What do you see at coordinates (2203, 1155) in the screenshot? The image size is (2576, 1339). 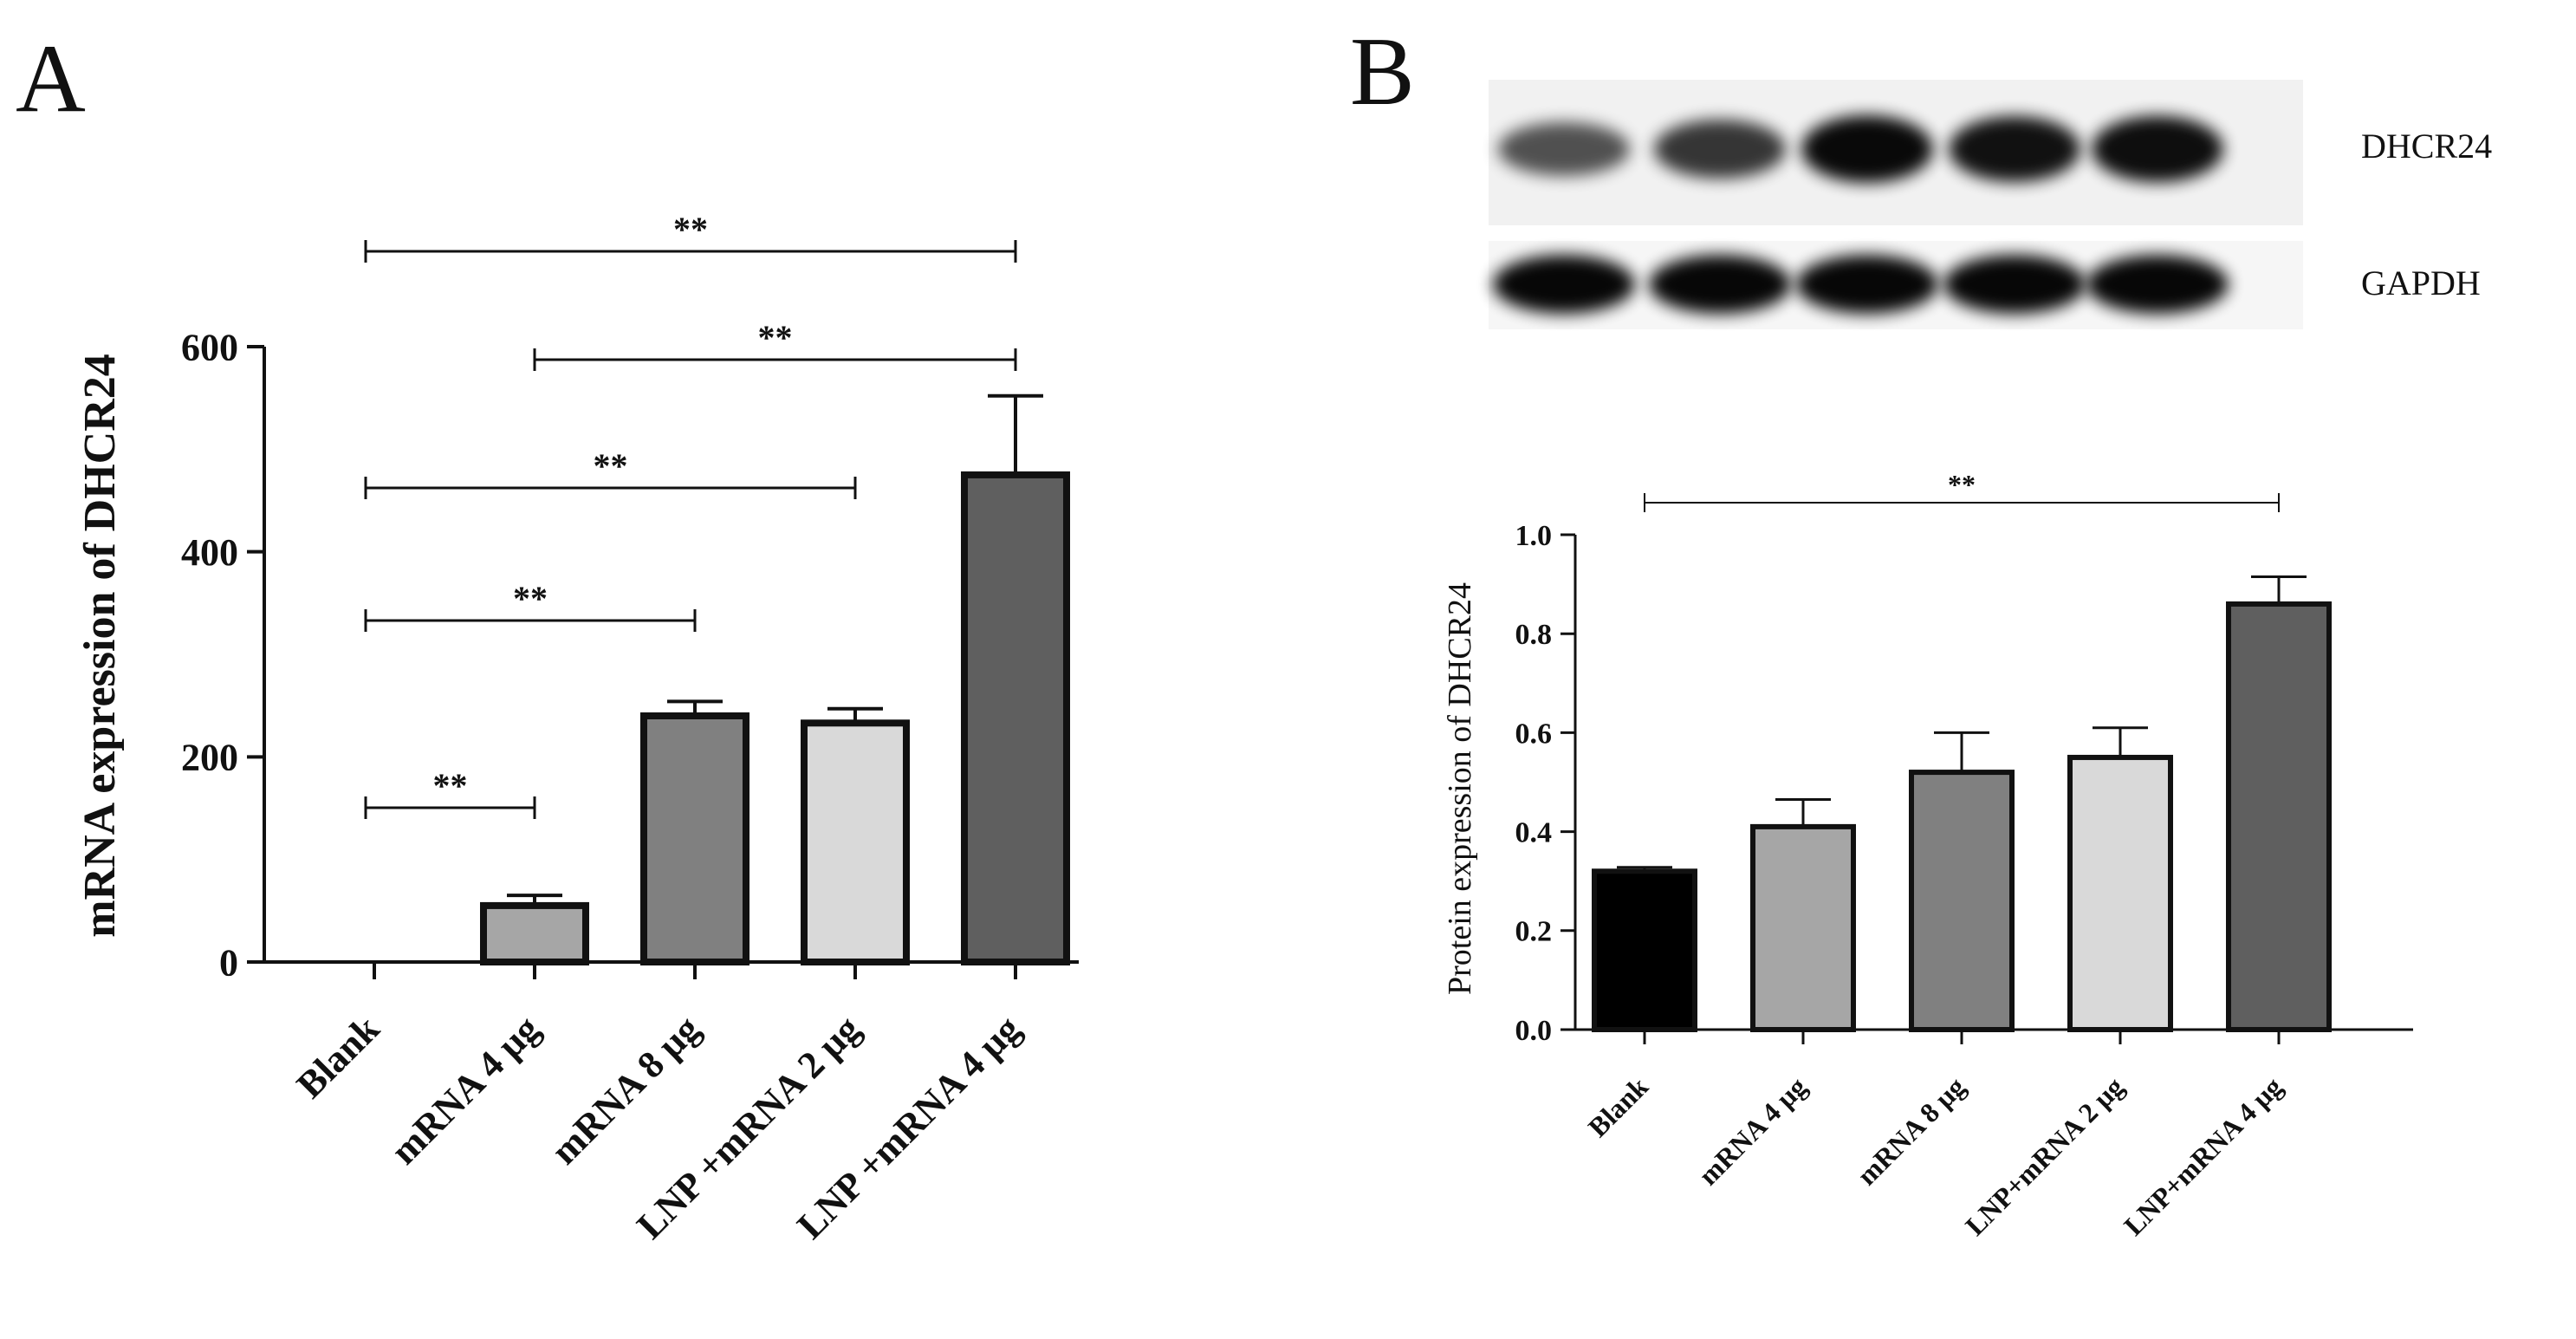 I see `chart-b-category-label: LNP+mRNA 4 μg` at bounding box center [2203, 1155].